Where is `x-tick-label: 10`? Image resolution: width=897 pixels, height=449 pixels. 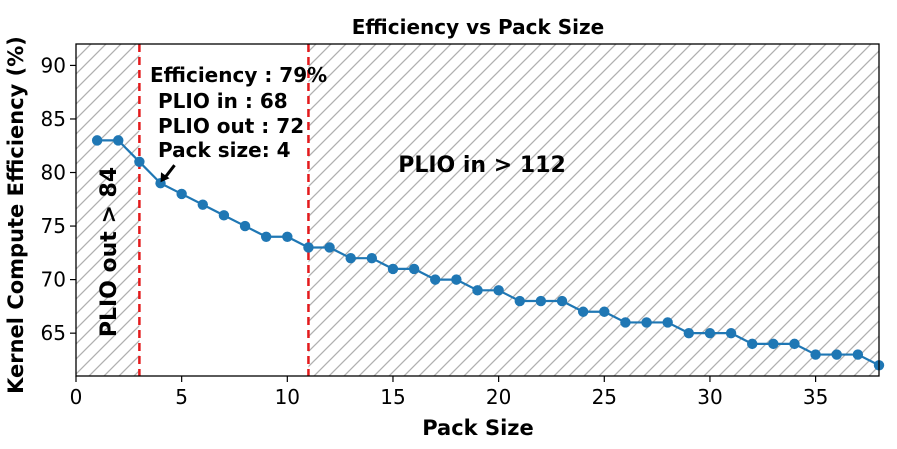 x-tick-label: 10 is located at coordinates (287, 397).